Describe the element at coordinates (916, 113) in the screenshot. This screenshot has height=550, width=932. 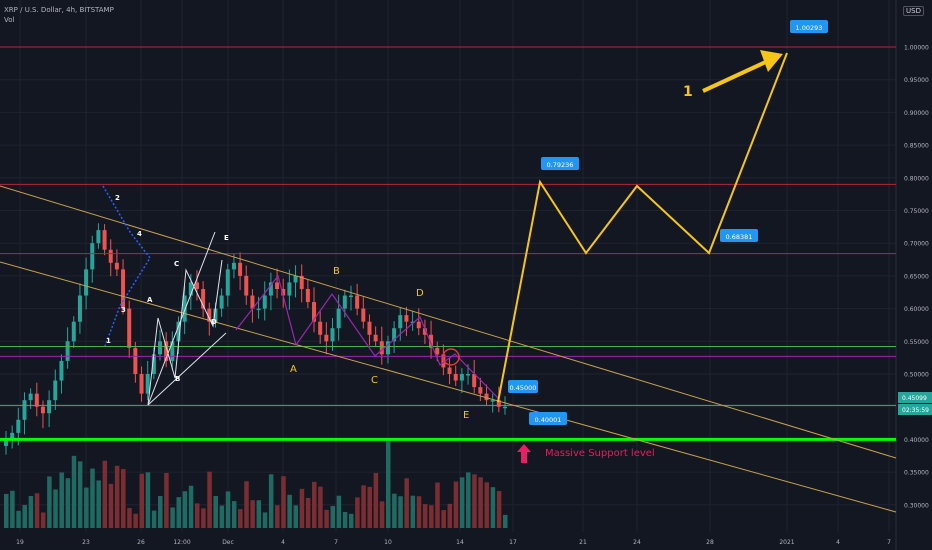
I see `y-tick-label: 0.90000` at that location.